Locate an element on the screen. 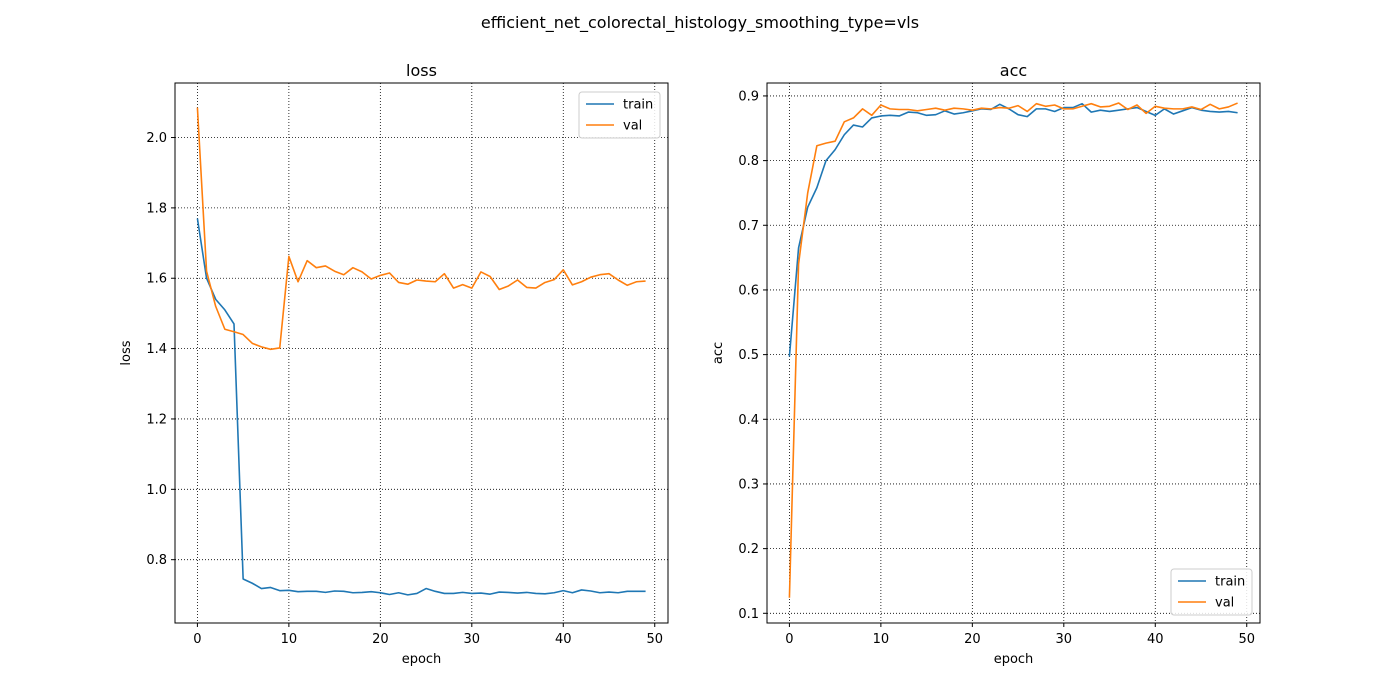 Image resolution: width=1400 pixels, height=700 pixels. loss-y-axis-label: loss is located at coordinates (126, 352).